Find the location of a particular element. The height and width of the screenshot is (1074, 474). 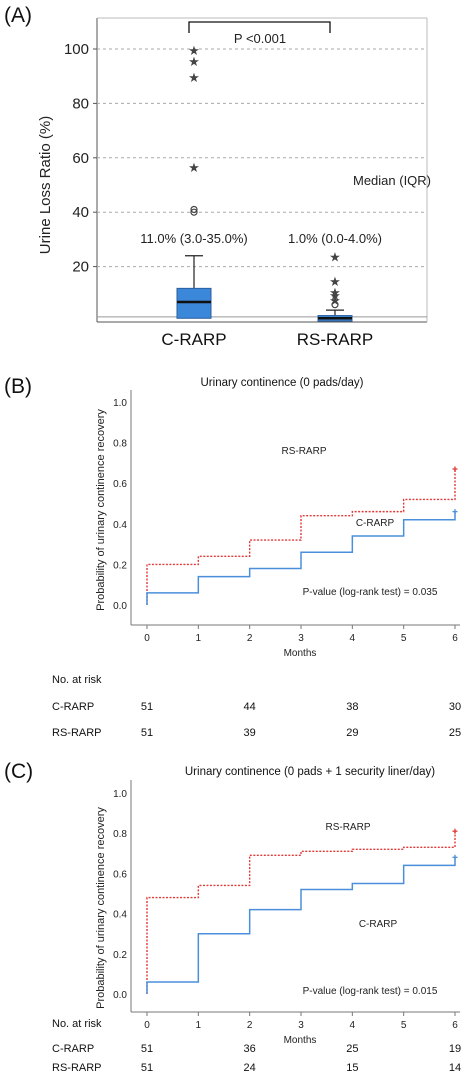

panel-c-risk-row-label-rs-rarp: RS-RARP is located at coordinates (77, 1068).